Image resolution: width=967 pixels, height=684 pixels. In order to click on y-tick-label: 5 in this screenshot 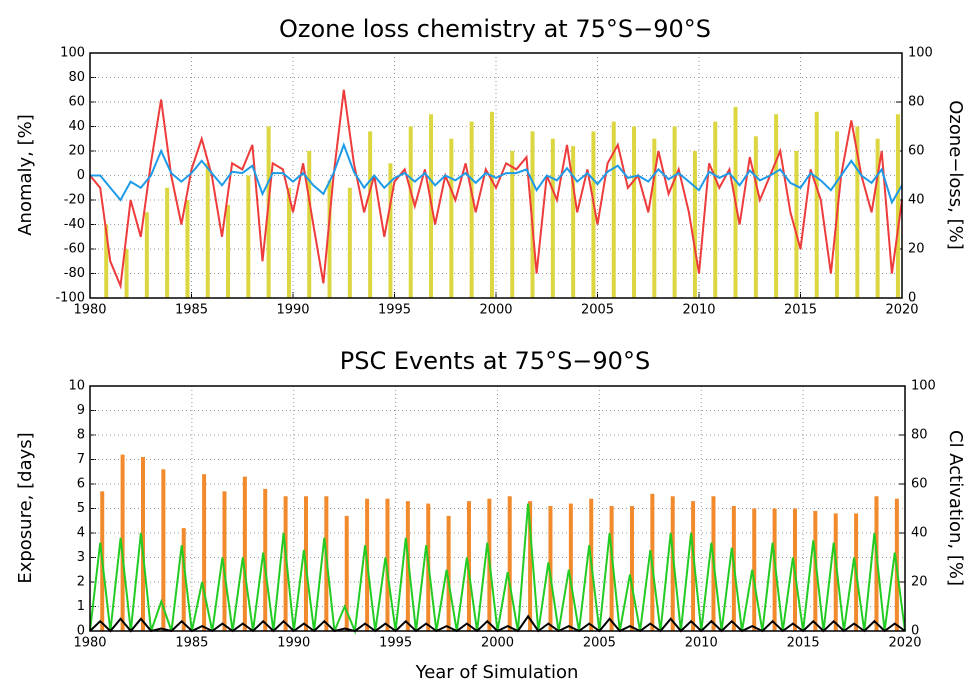, I will do `click(81, 508)`.